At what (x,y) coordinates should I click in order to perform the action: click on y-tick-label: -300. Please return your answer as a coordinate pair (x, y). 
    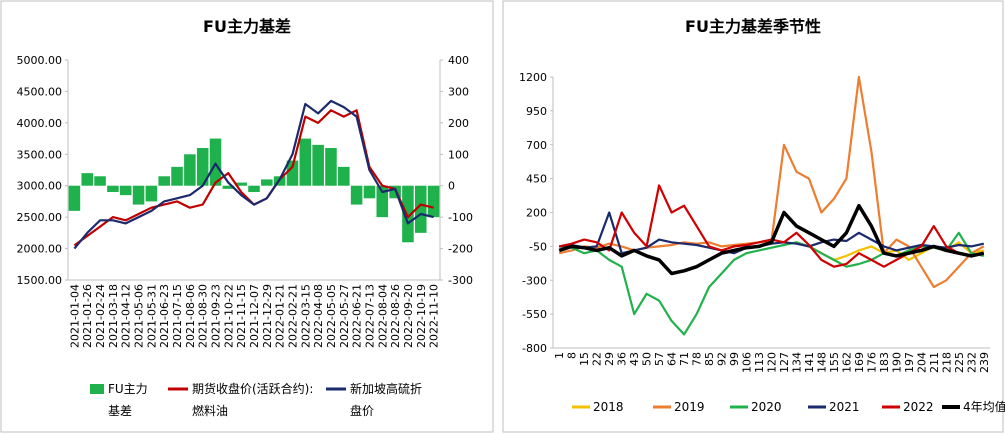
    Looking at the image, I should click on (534, 280).